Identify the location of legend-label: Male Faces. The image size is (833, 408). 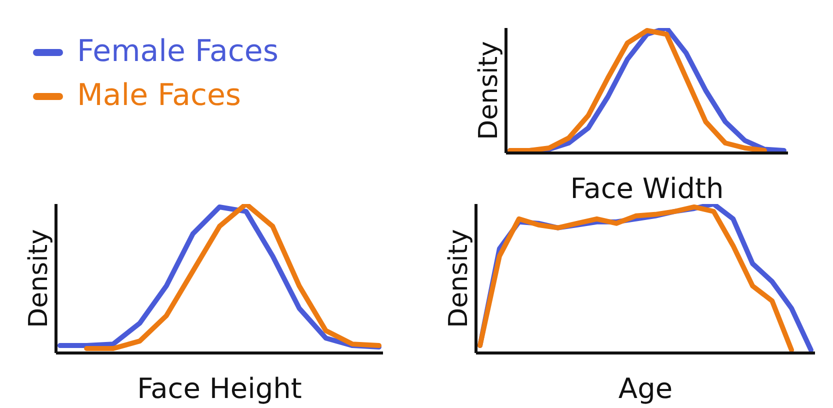
(159, 96).